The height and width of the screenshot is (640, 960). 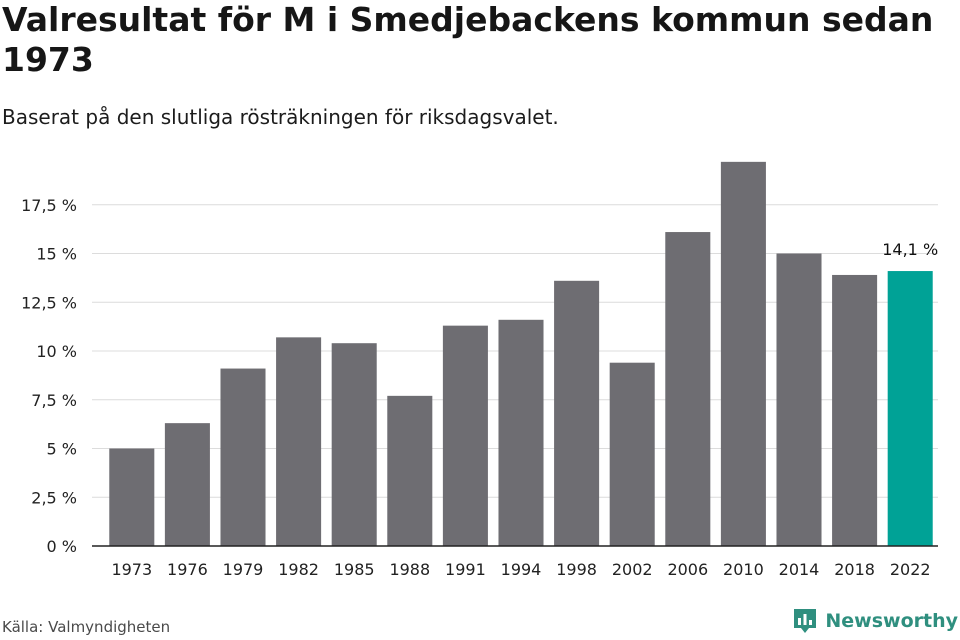 I want to click on y-tick-label: 12,5 %, so click(x=49, y=302).